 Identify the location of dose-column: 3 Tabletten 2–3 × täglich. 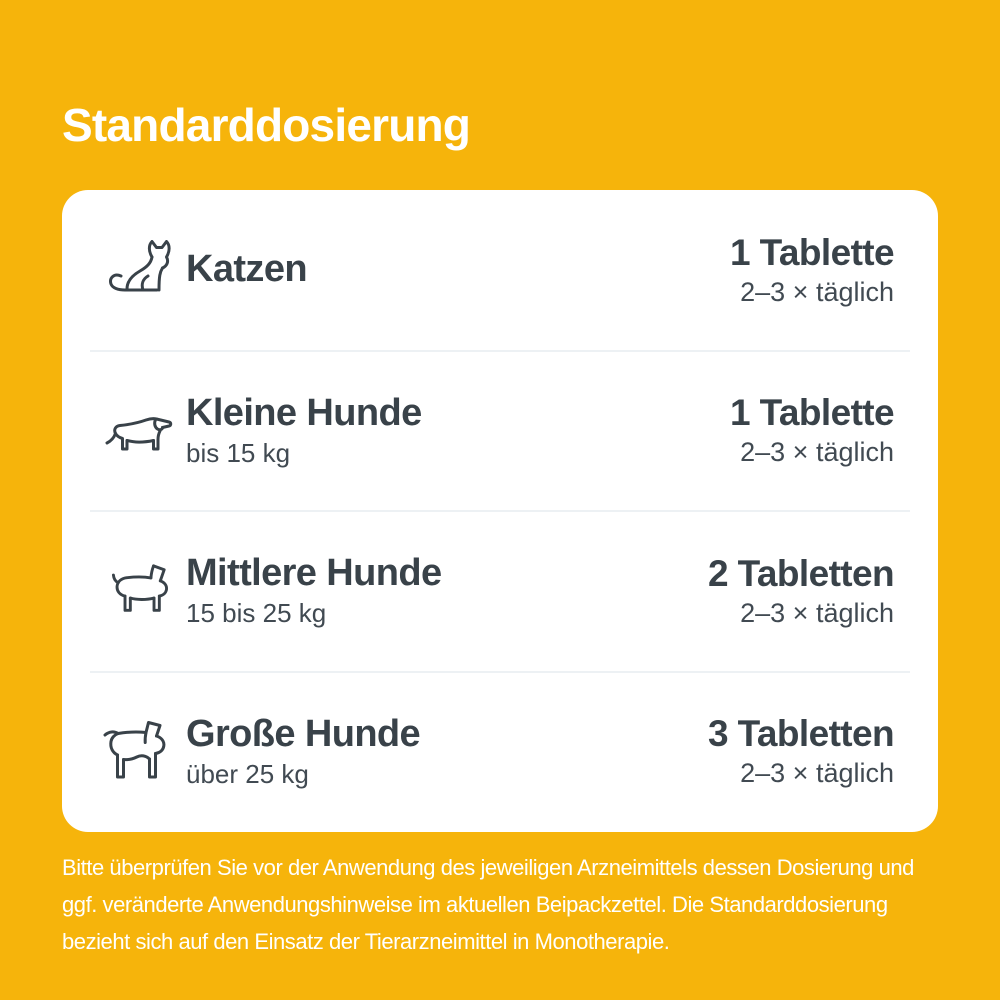
(801, 751).